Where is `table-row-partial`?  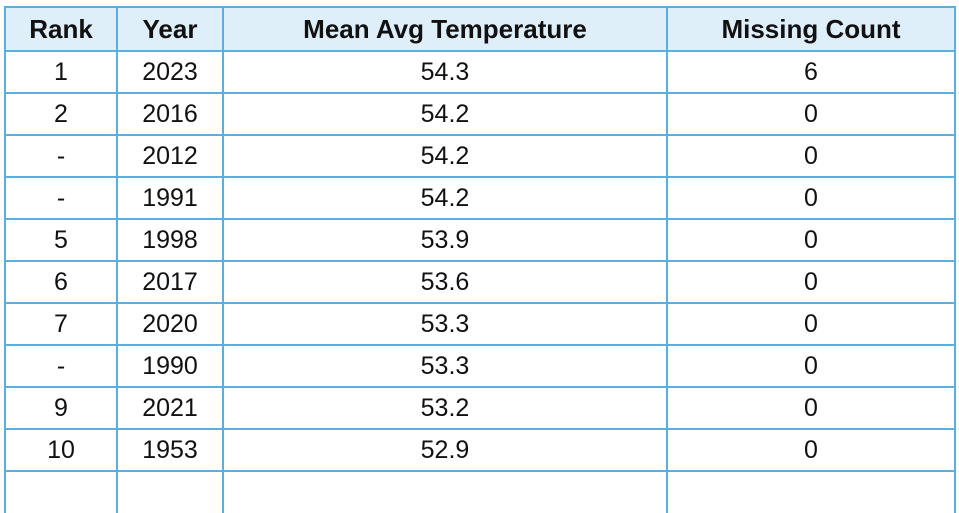
table-row-partial is located at coordinates (480, 491).